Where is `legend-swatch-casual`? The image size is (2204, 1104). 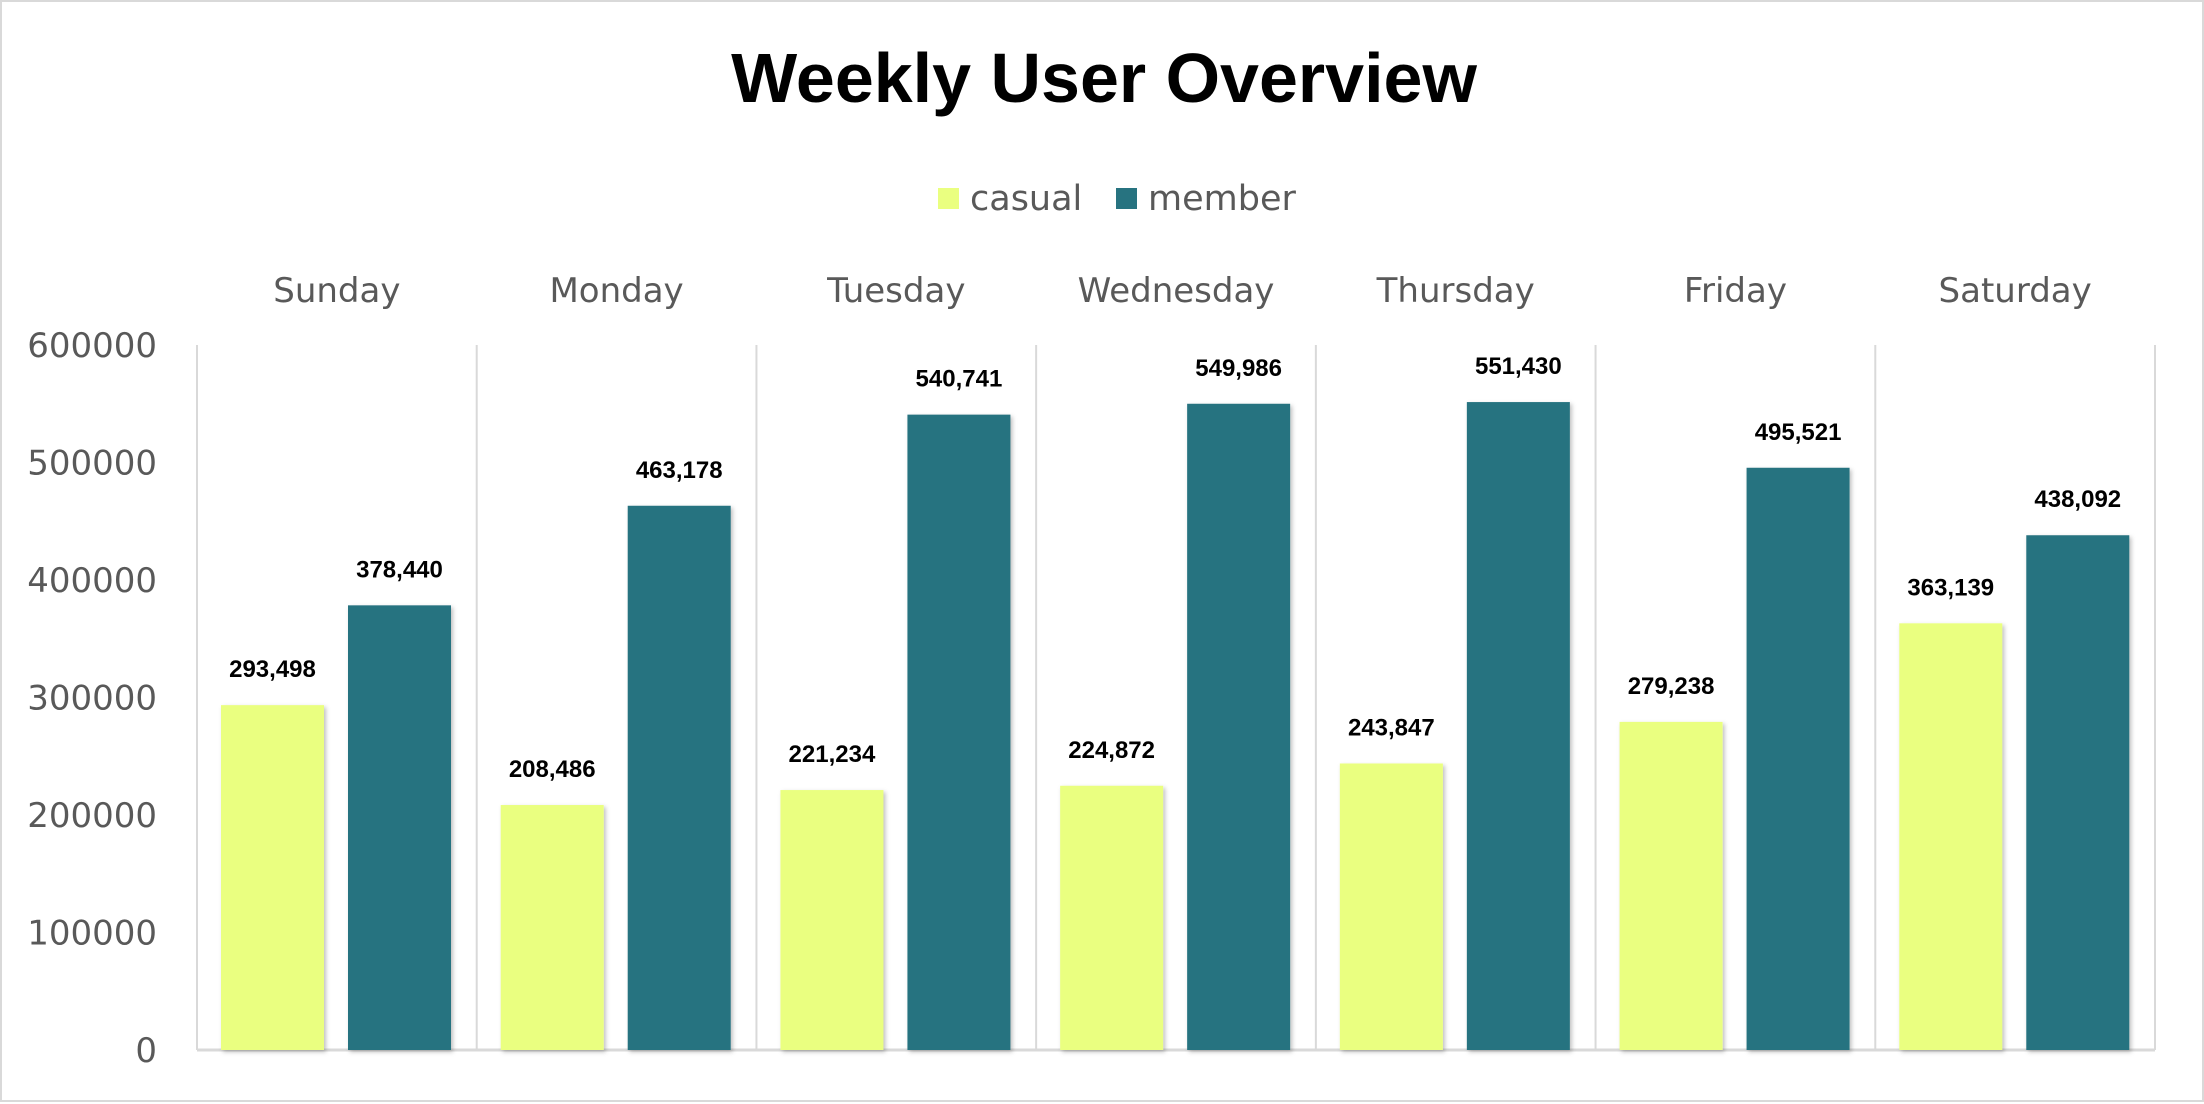 legend-swatch-casual is located at coordinates (948, 198).